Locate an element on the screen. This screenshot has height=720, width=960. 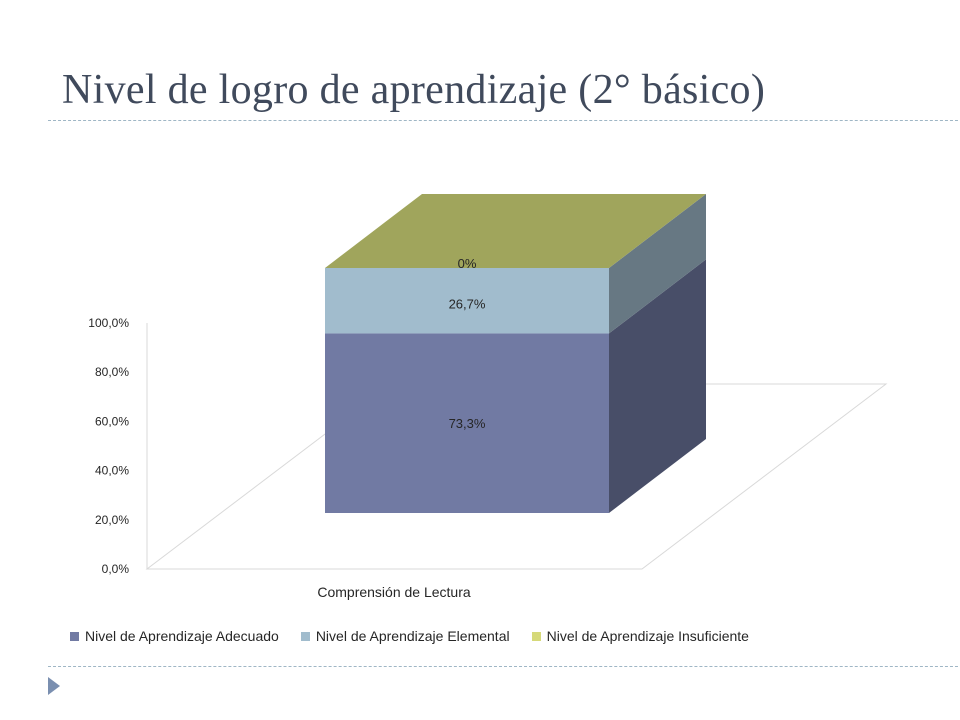
legend-label-adecuado: Nivel de Aprendizaje Adecuado is located at coordinates (182, 636).